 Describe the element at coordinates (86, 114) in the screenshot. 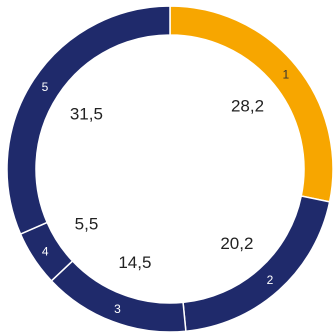

I see `slice-value-label-5: 31,5` at that location.